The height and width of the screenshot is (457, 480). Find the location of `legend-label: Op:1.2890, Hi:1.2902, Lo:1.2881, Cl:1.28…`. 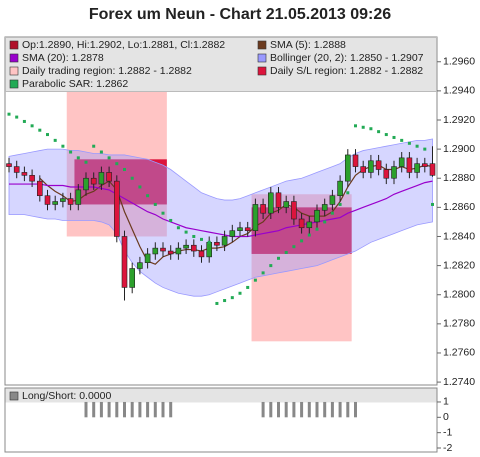

legend-label: Op:1.2890, Hi:1.2902, Lo:1.2881, Cl:1.28… is located at coordinates (123, 45).